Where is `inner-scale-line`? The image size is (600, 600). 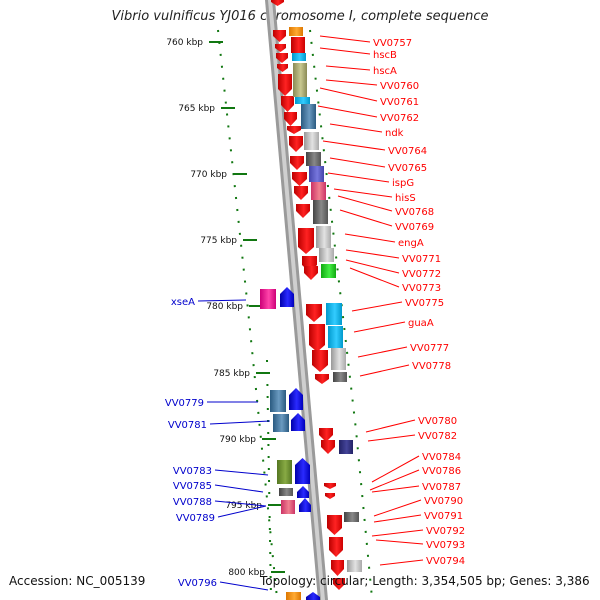 inner-scale-line is located at coordinates (247, 314).